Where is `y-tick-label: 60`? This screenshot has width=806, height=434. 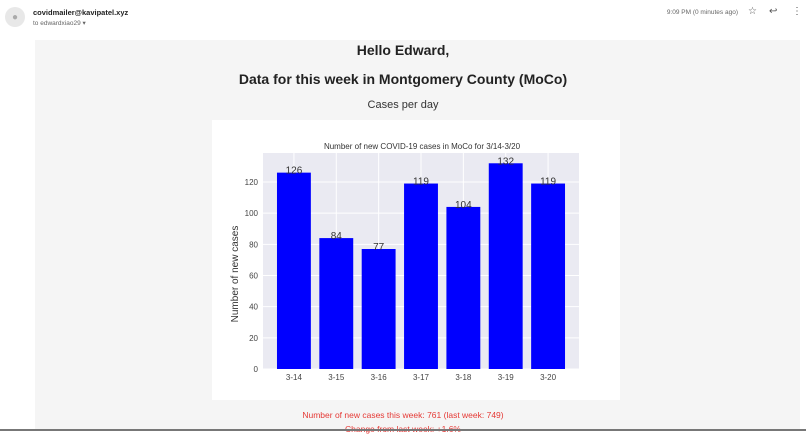
y-tick-label: 60 is located at coordinates (253, 275).